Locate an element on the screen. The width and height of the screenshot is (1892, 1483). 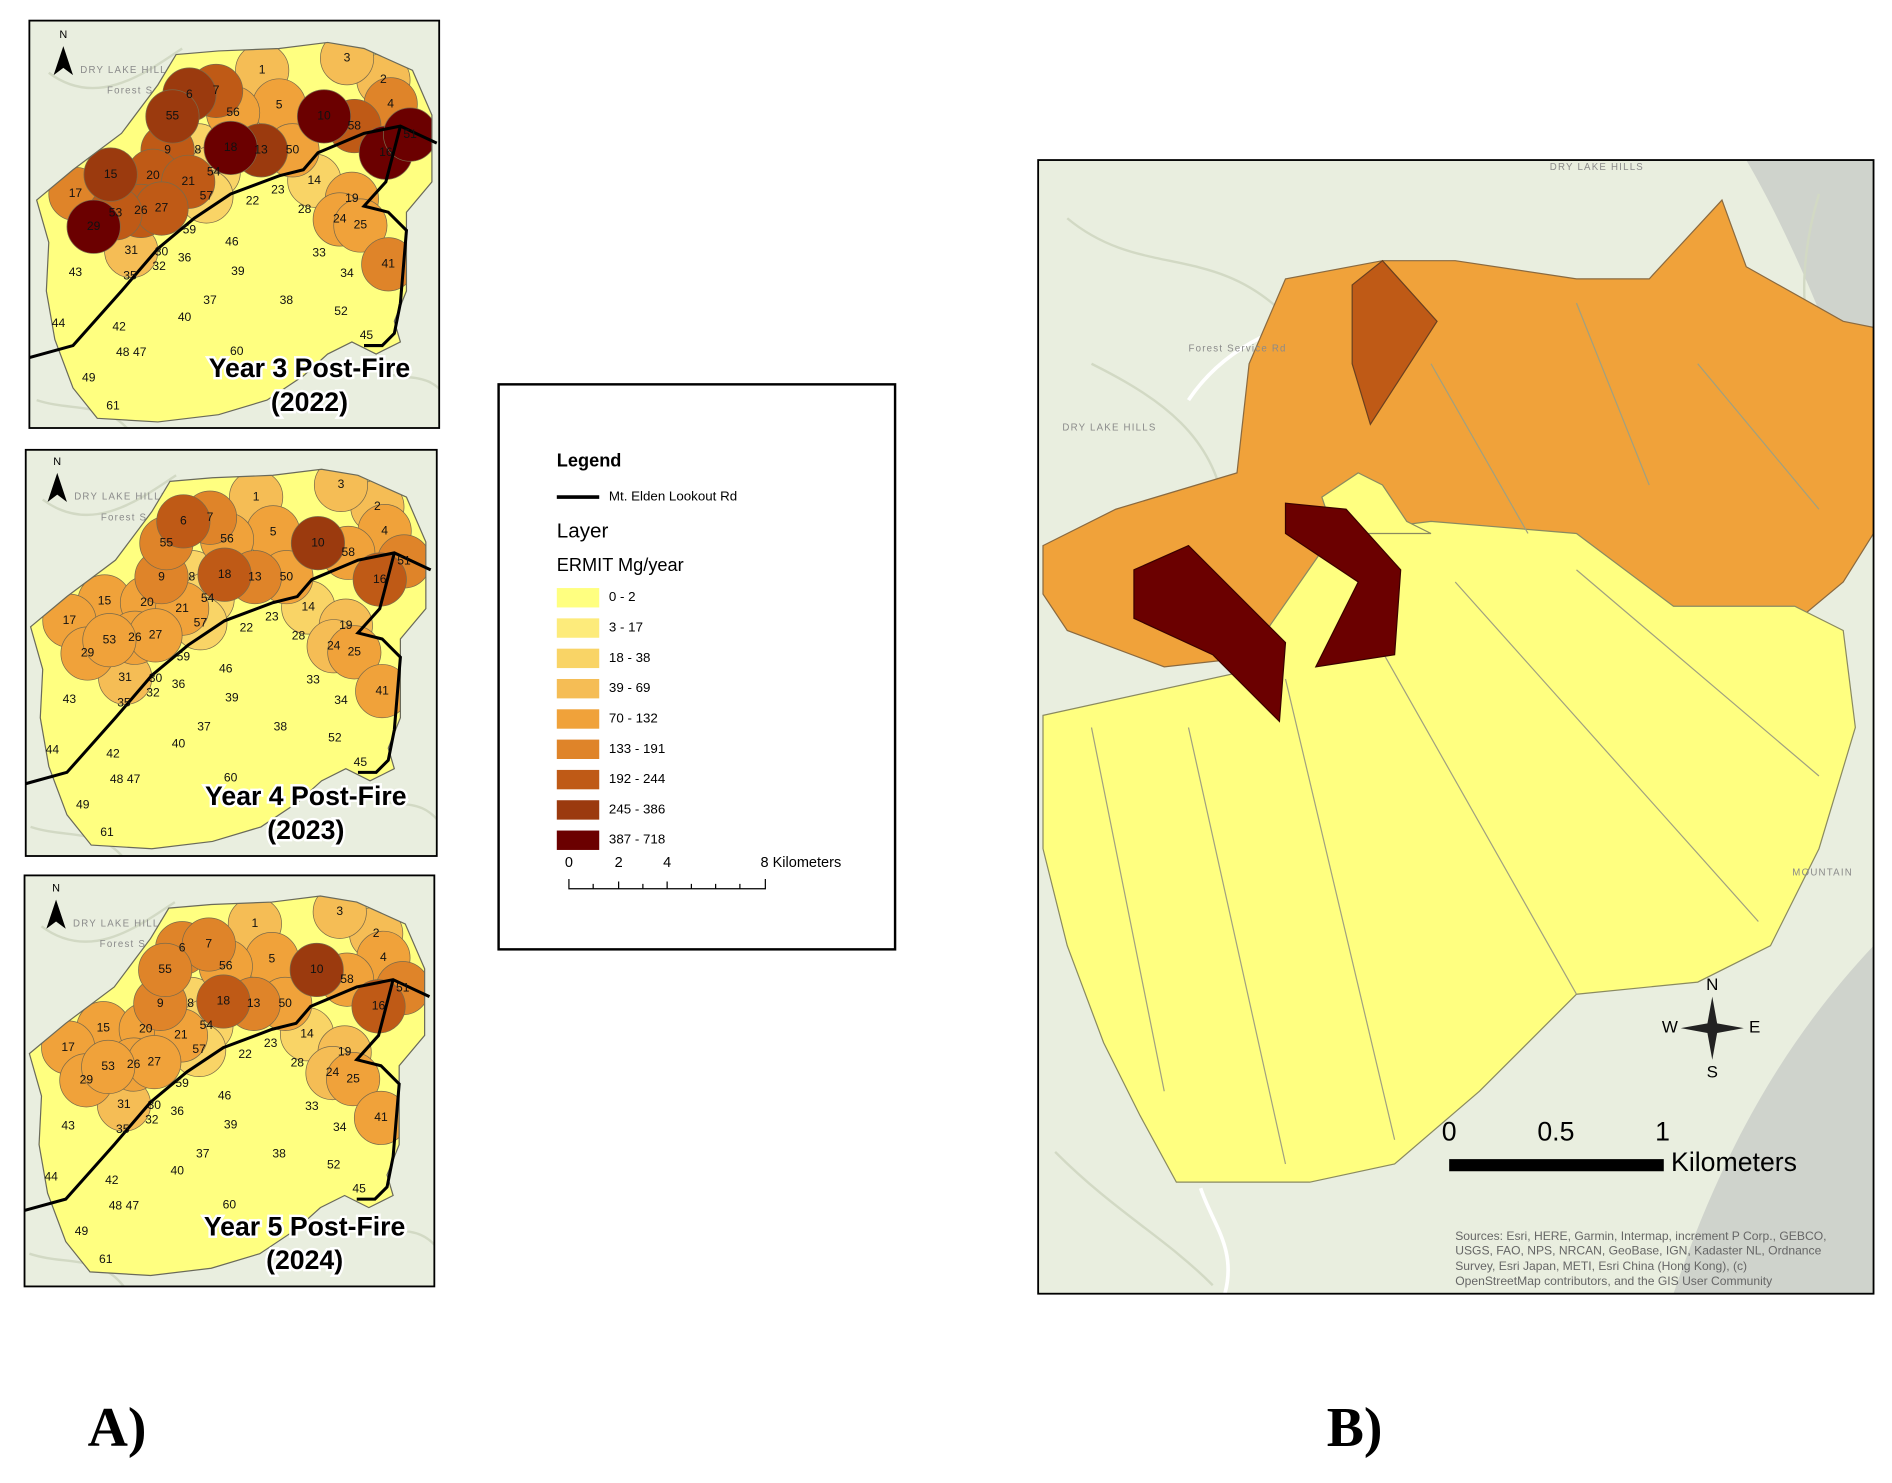
legend-label: 192 - 244 is located at coordinates (637, 778).